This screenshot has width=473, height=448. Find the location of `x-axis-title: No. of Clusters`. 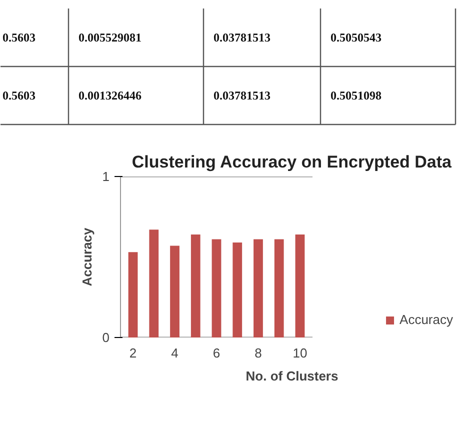

x-axis-title: No. of Clusters is located at coordinates (292, 376).